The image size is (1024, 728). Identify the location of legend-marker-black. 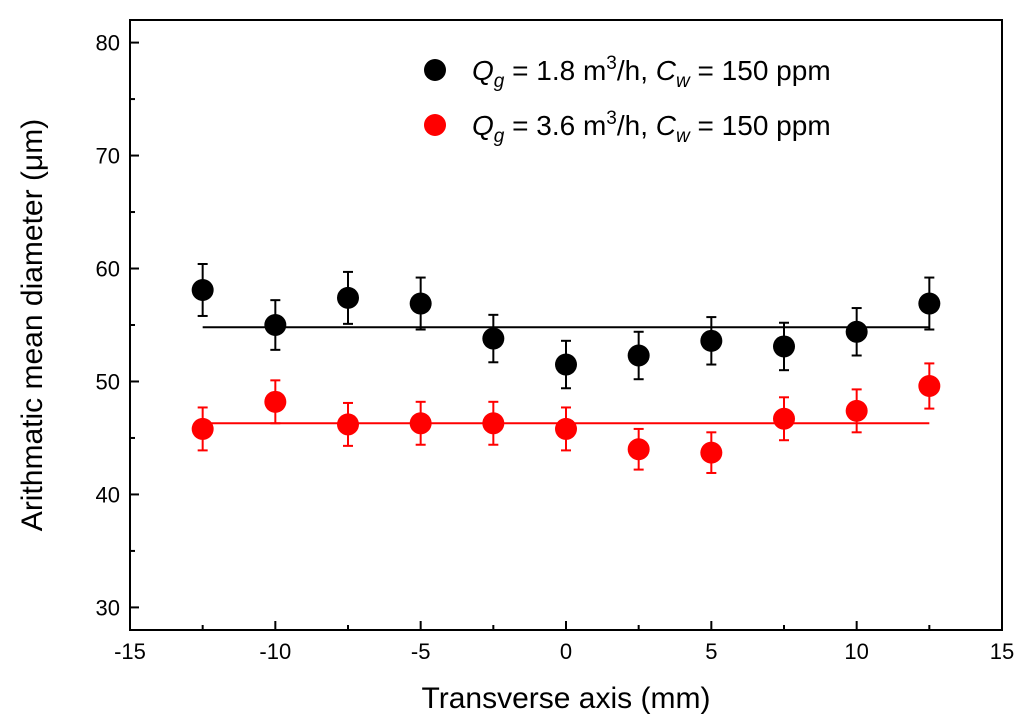
(435, 70).